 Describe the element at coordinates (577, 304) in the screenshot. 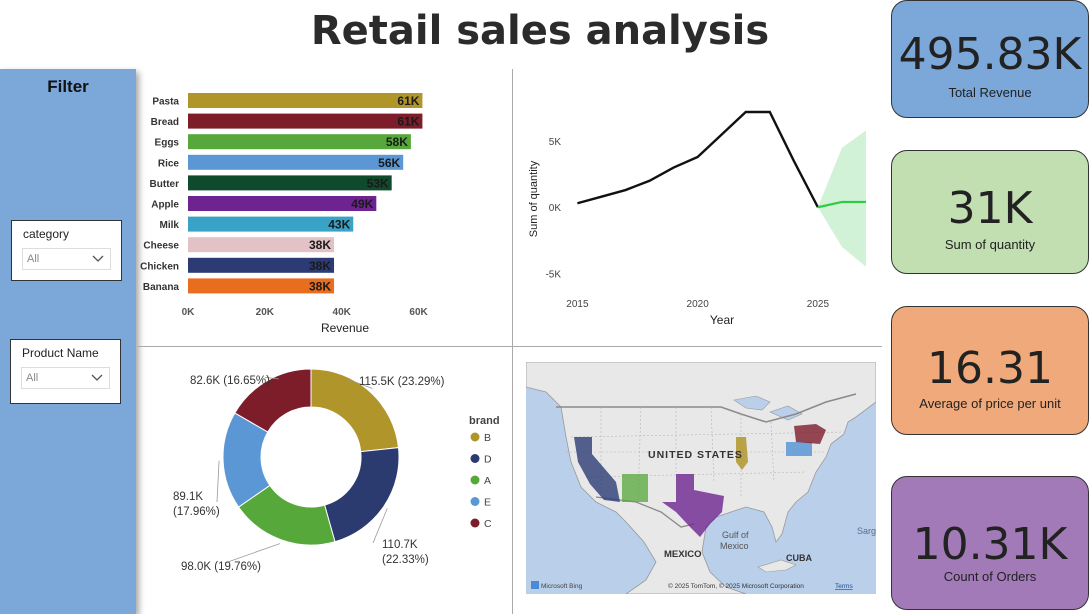

I see `x-tick-label: 2015` at that location.